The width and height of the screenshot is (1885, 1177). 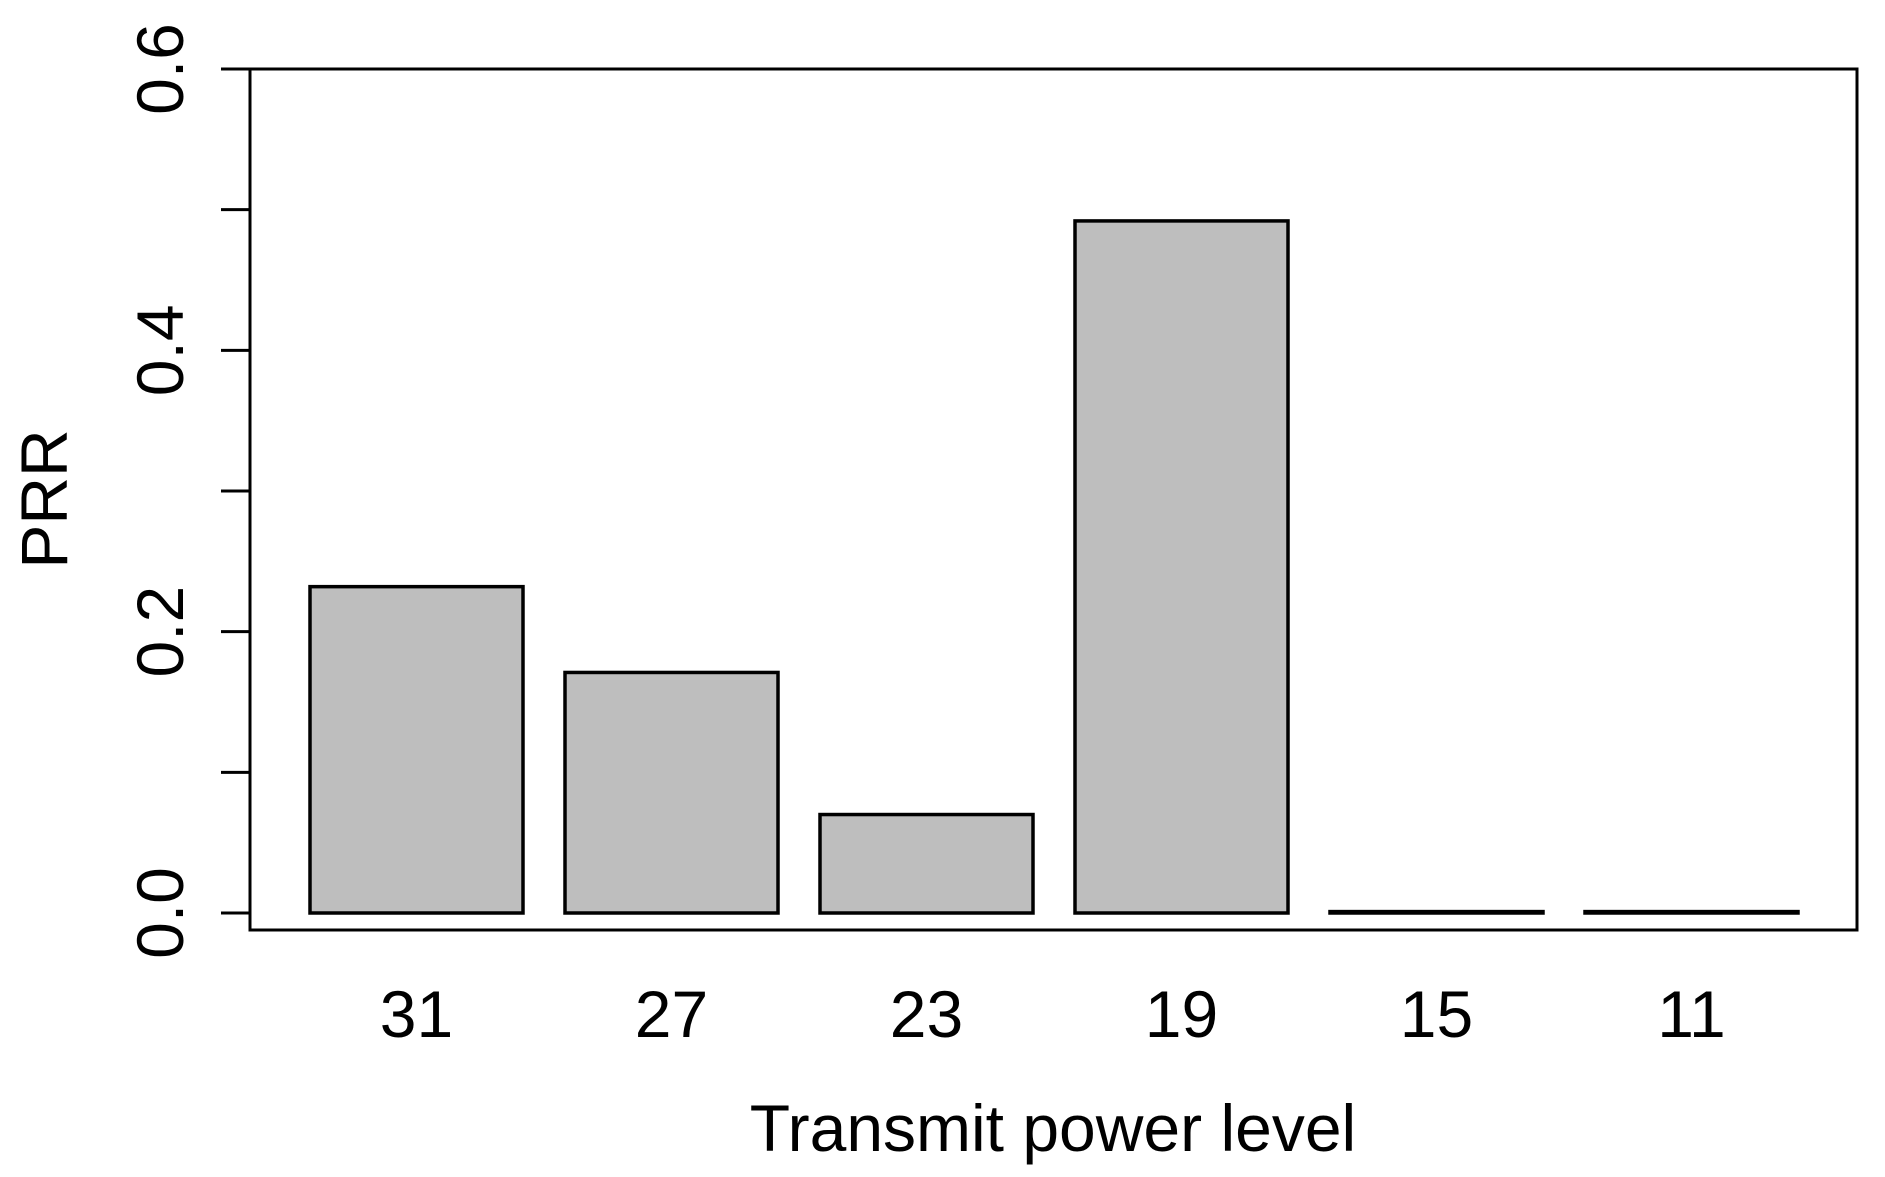 I want to click on y-axis-title: PRR, so click(x=44, y=498).